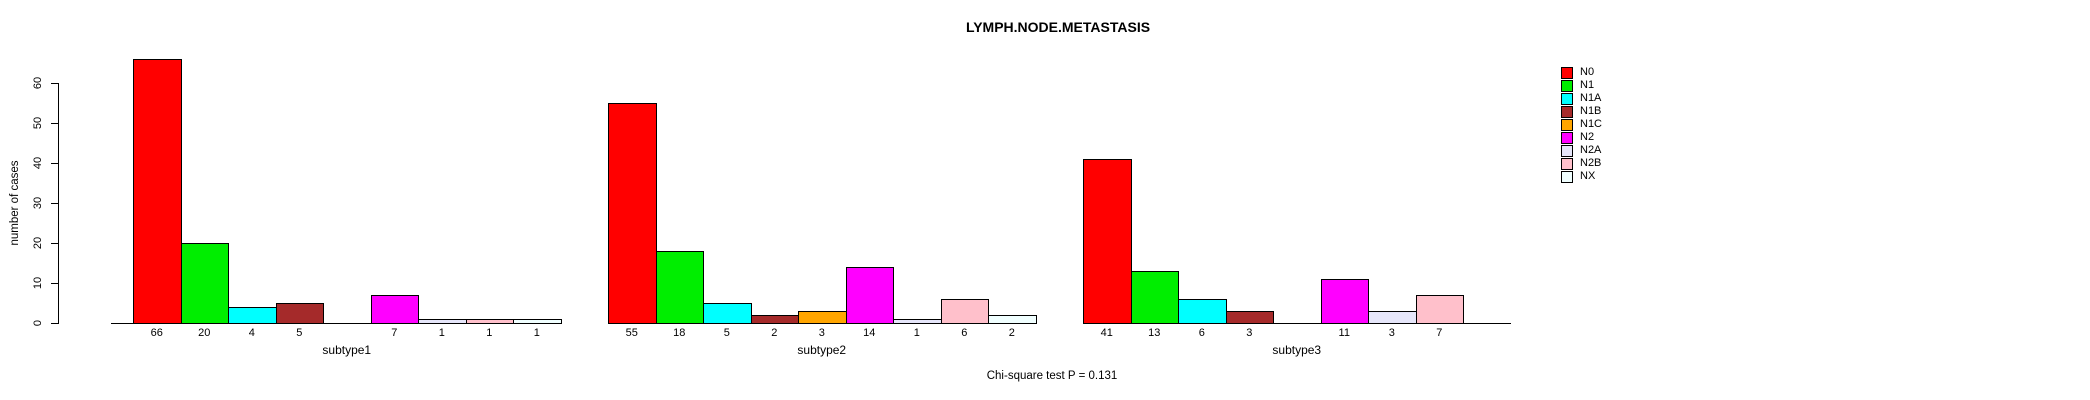 The image size is (2090, 400). Describe the element at coordinates (1058, 27) in the screenshot. I see `chart-title: LYMPH.NODE.METASTASIS` at that location.